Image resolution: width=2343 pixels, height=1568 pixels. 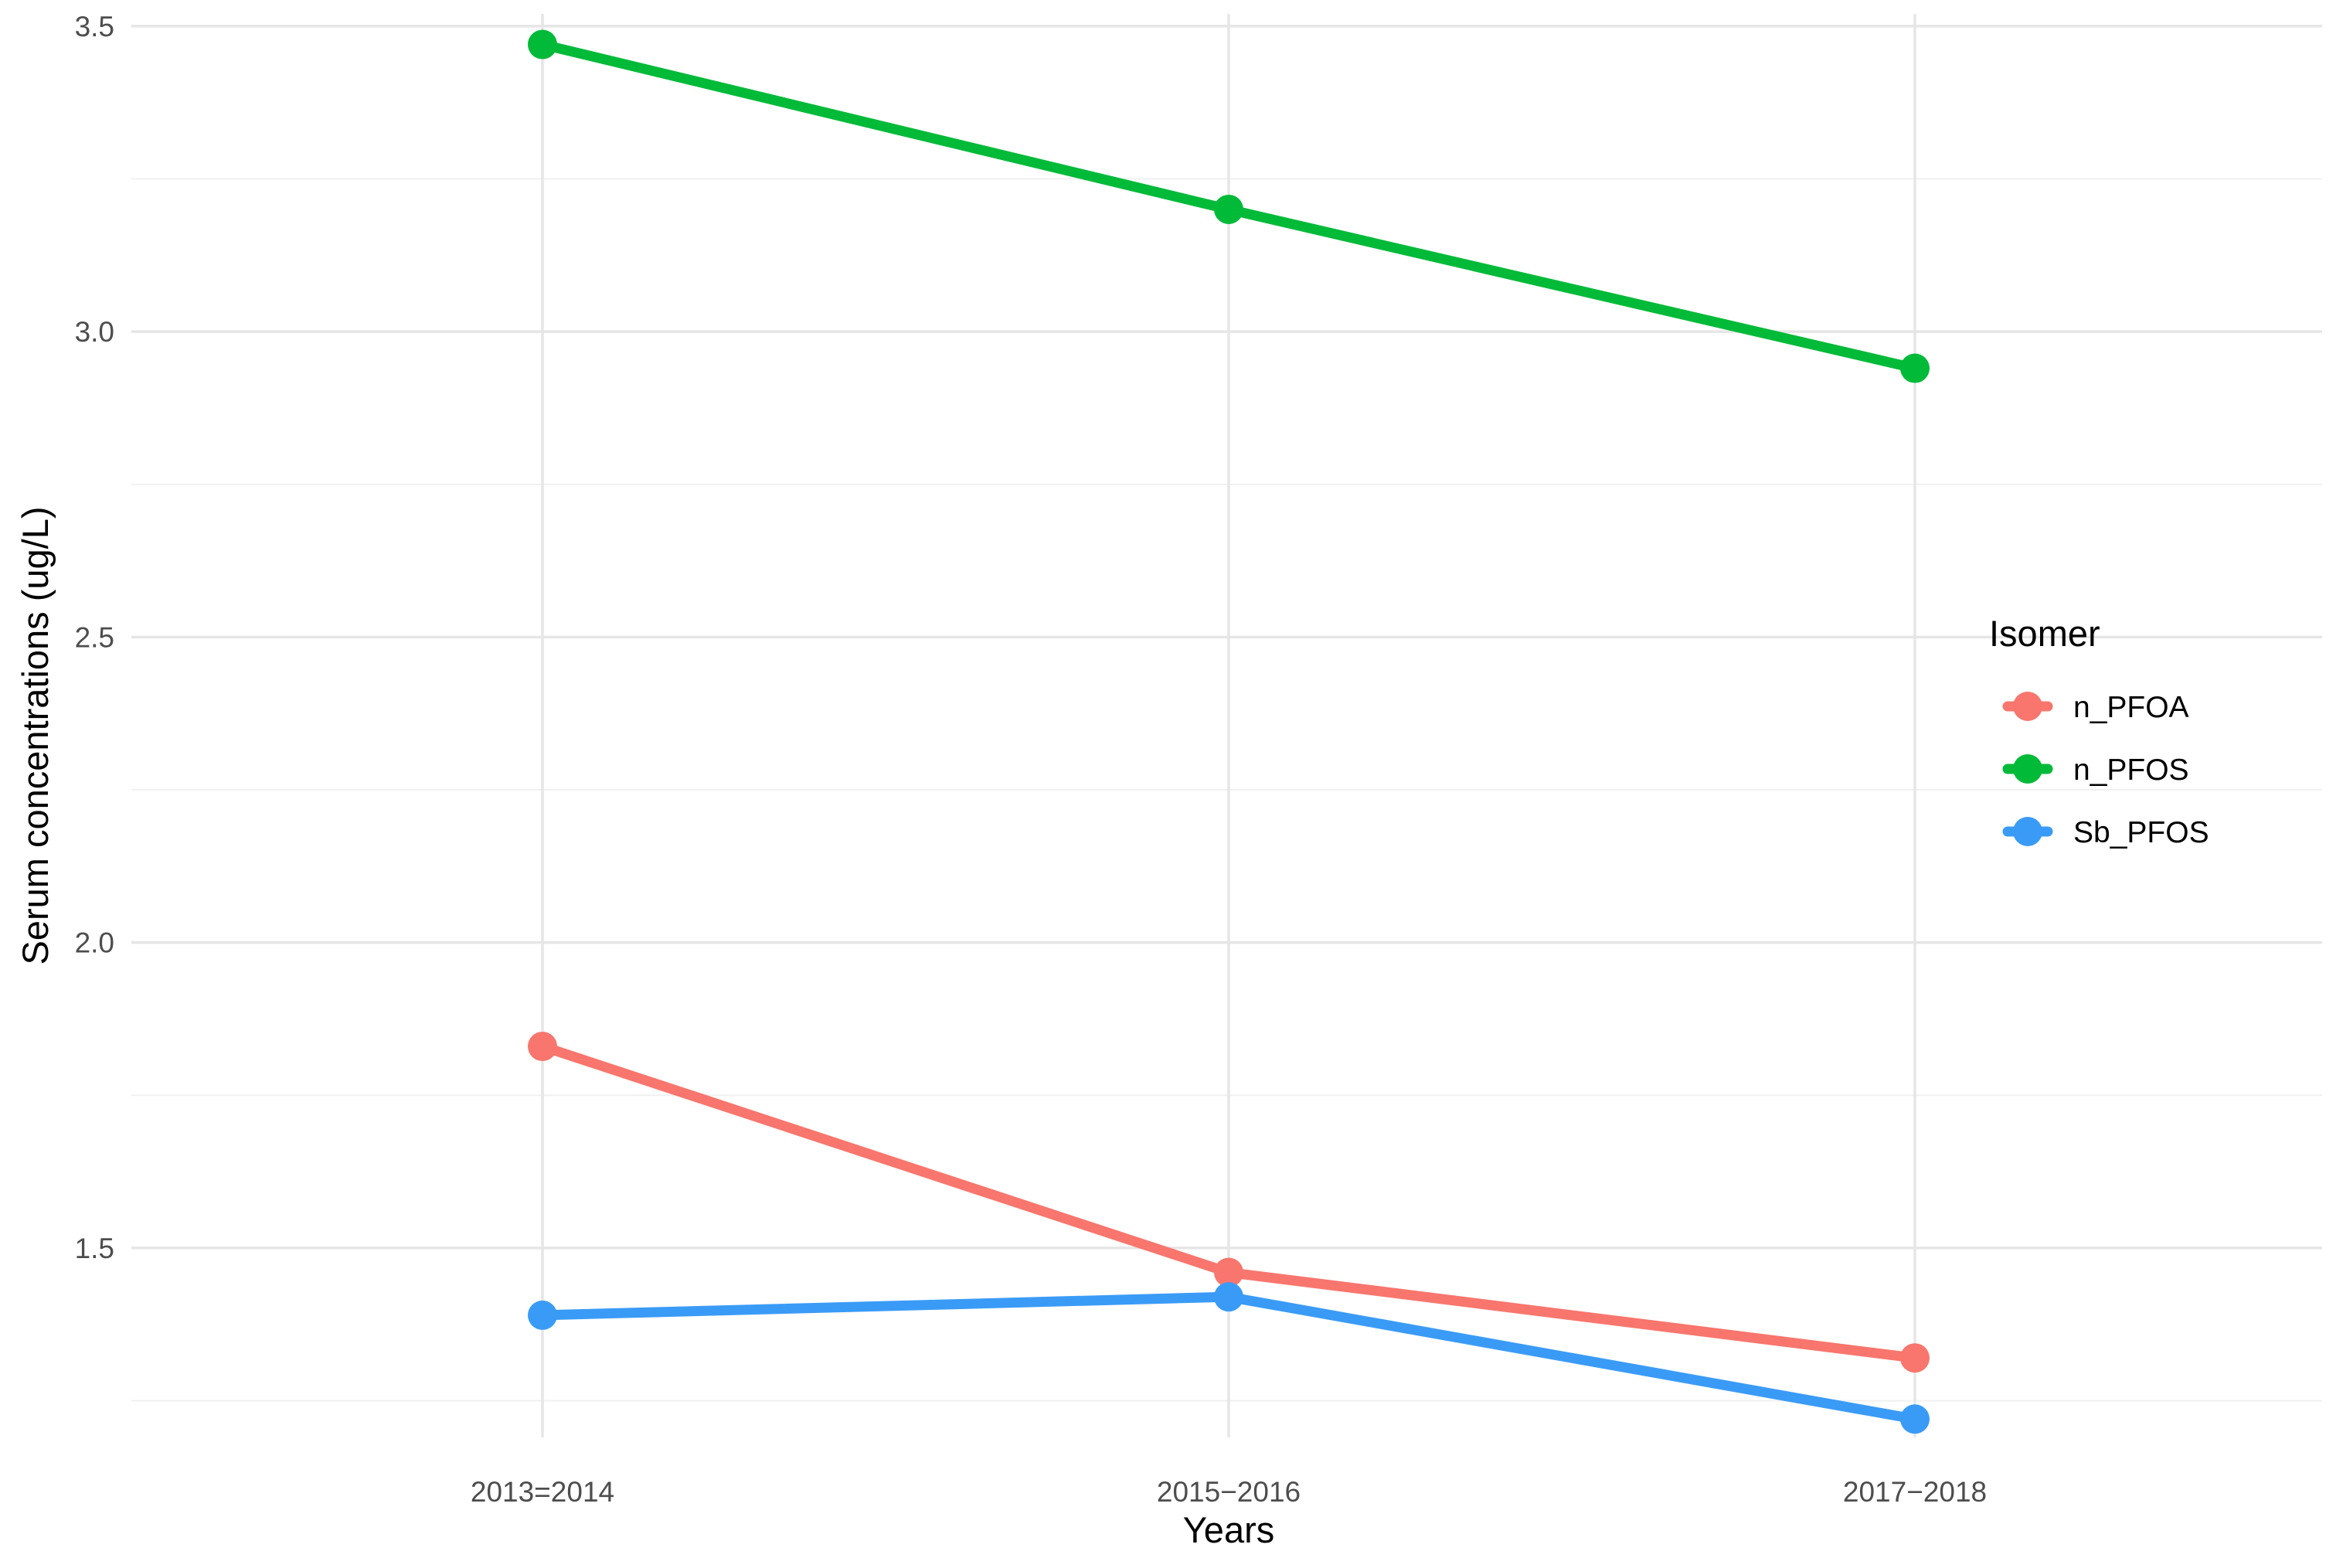 I want to click on legend-item-n-pfoa: n_PFOA, so click(x=2095, y=707).